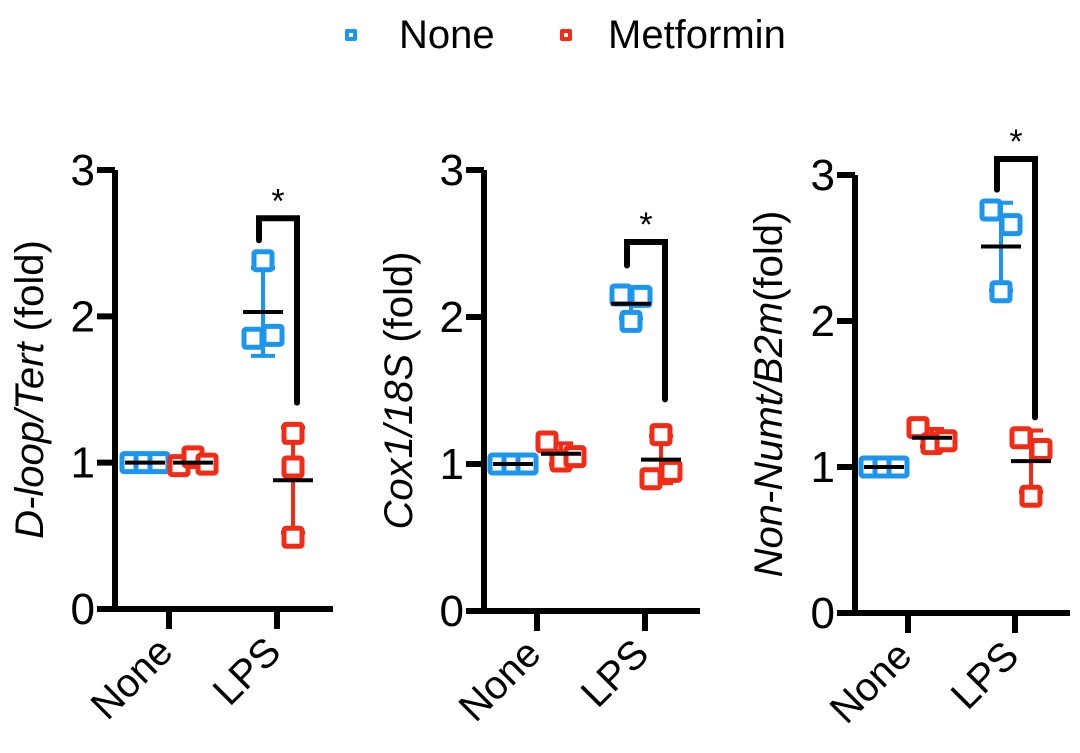 Image resolution: width=1080 pixels, height=753 pixels. Describe the element at coordinates (351, 35) in the screenshot. I see `legend-marker-none` at that location.